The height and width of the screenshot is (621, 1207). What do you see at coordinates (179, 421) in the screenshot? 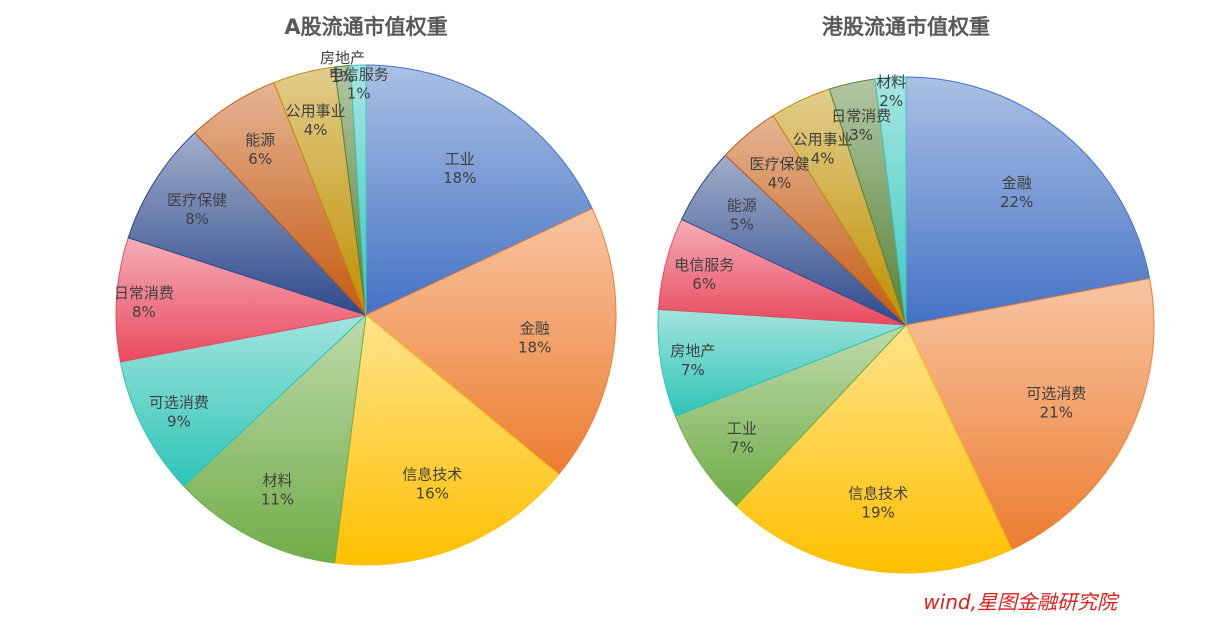
I see `slice-value-label: 9%` at bounding box center [179, 421].